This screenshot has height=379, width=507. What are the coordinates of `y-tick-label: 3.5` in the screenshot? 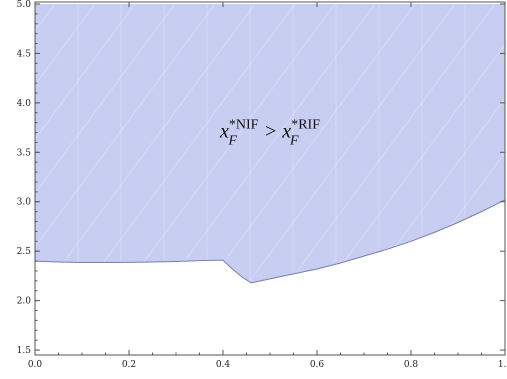 It's located at (24, 153).